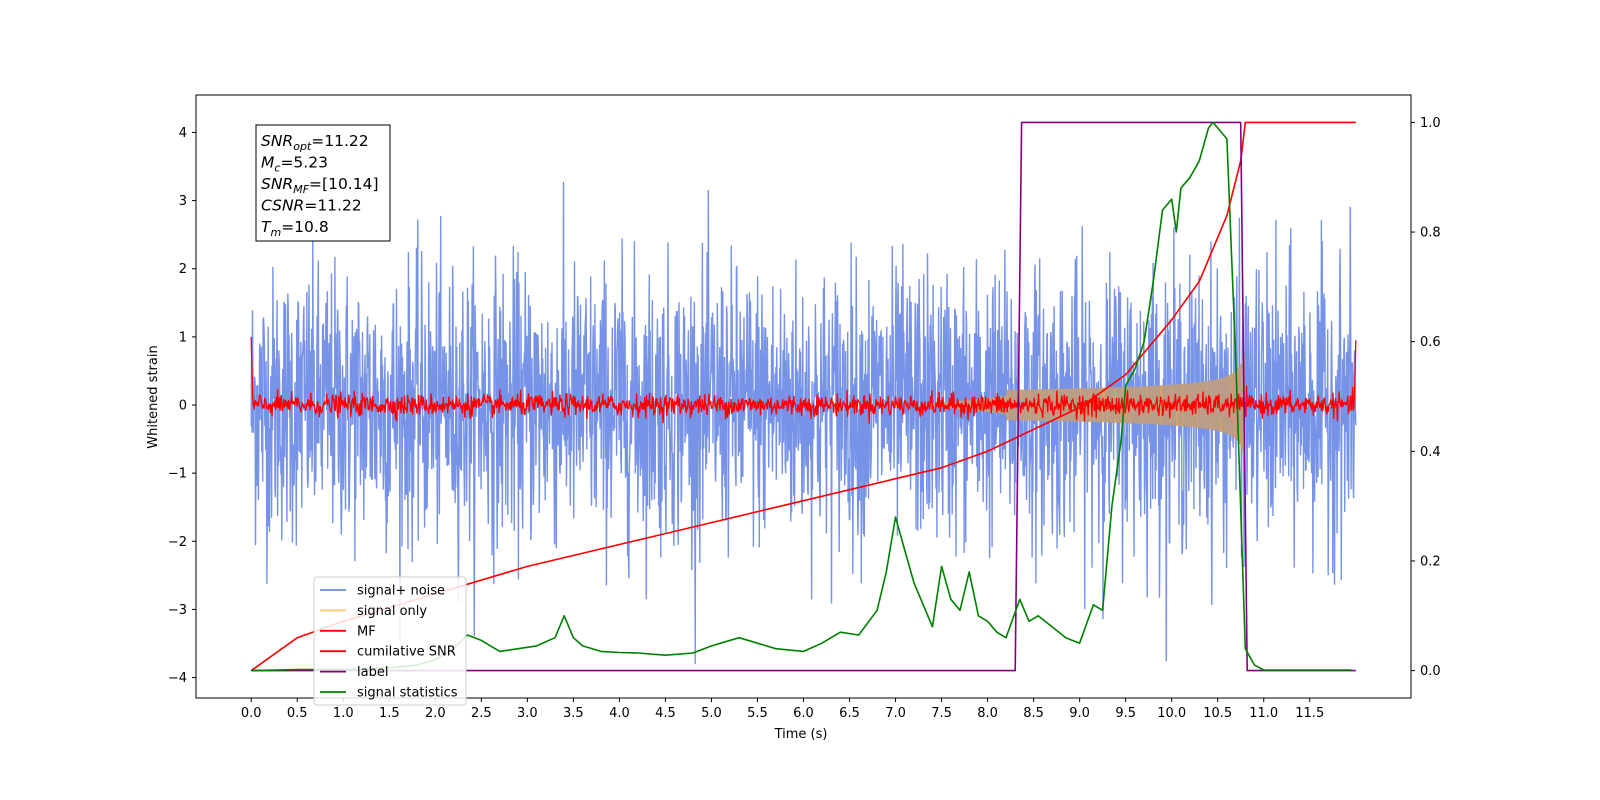  I want to click on y2-axis-ticks: 1.0 0.8 0.6 0.4 0.2 0.0, so click(1426, 397).